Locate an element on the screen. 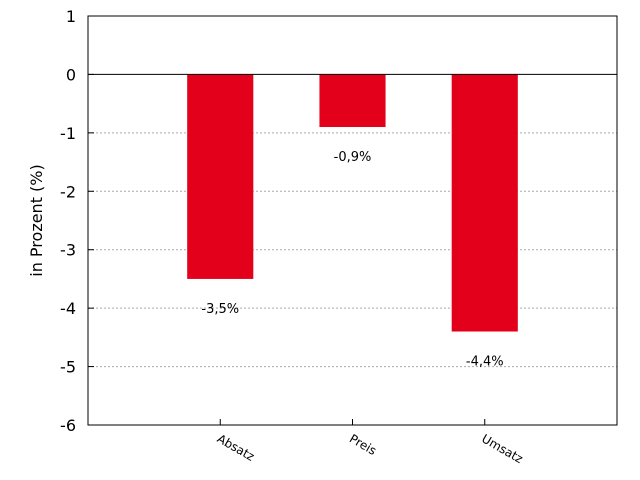 The image size is (640, 480). y-tick-label: 0 is located at coordinates (71, 74).